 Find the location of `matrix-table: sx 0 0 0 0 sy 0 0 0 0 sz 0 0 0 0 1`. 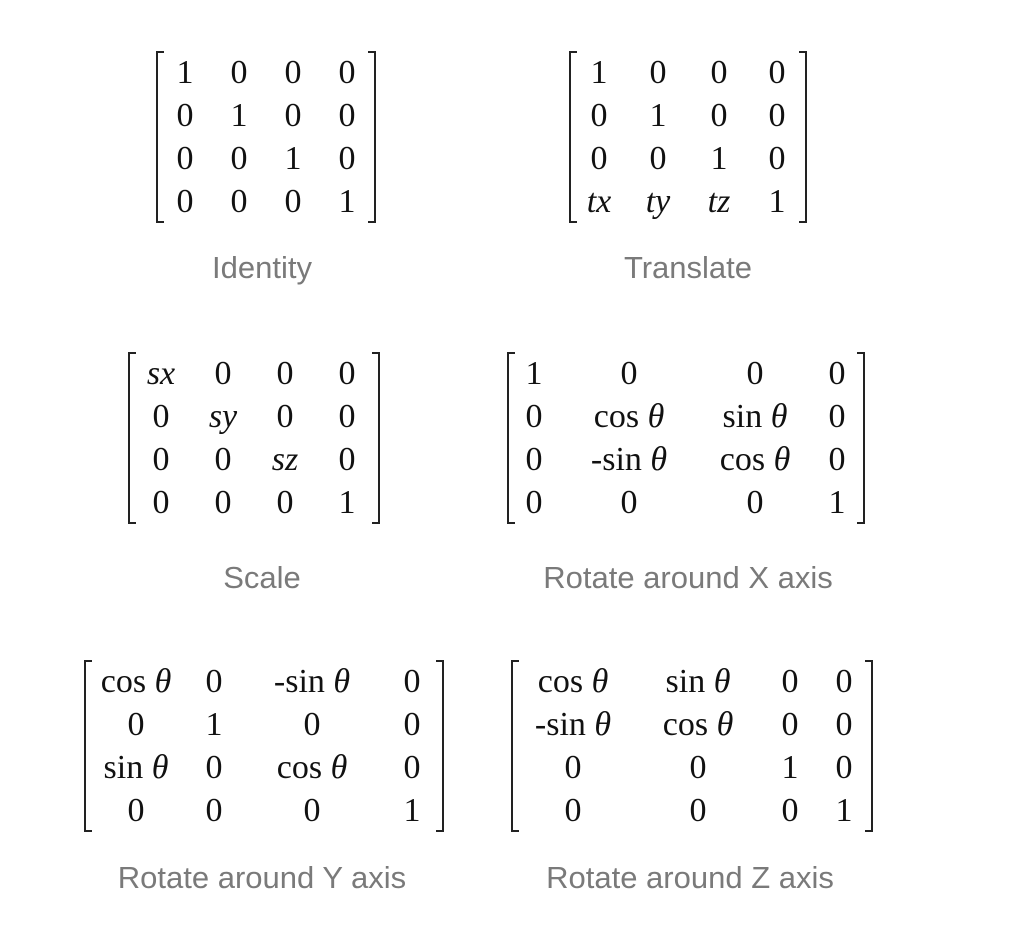

matrix-table: sx 0 0 0 0 sy 0 0 0 0 sz 0 0 0 0 1 is located at coordinates (254, 438).